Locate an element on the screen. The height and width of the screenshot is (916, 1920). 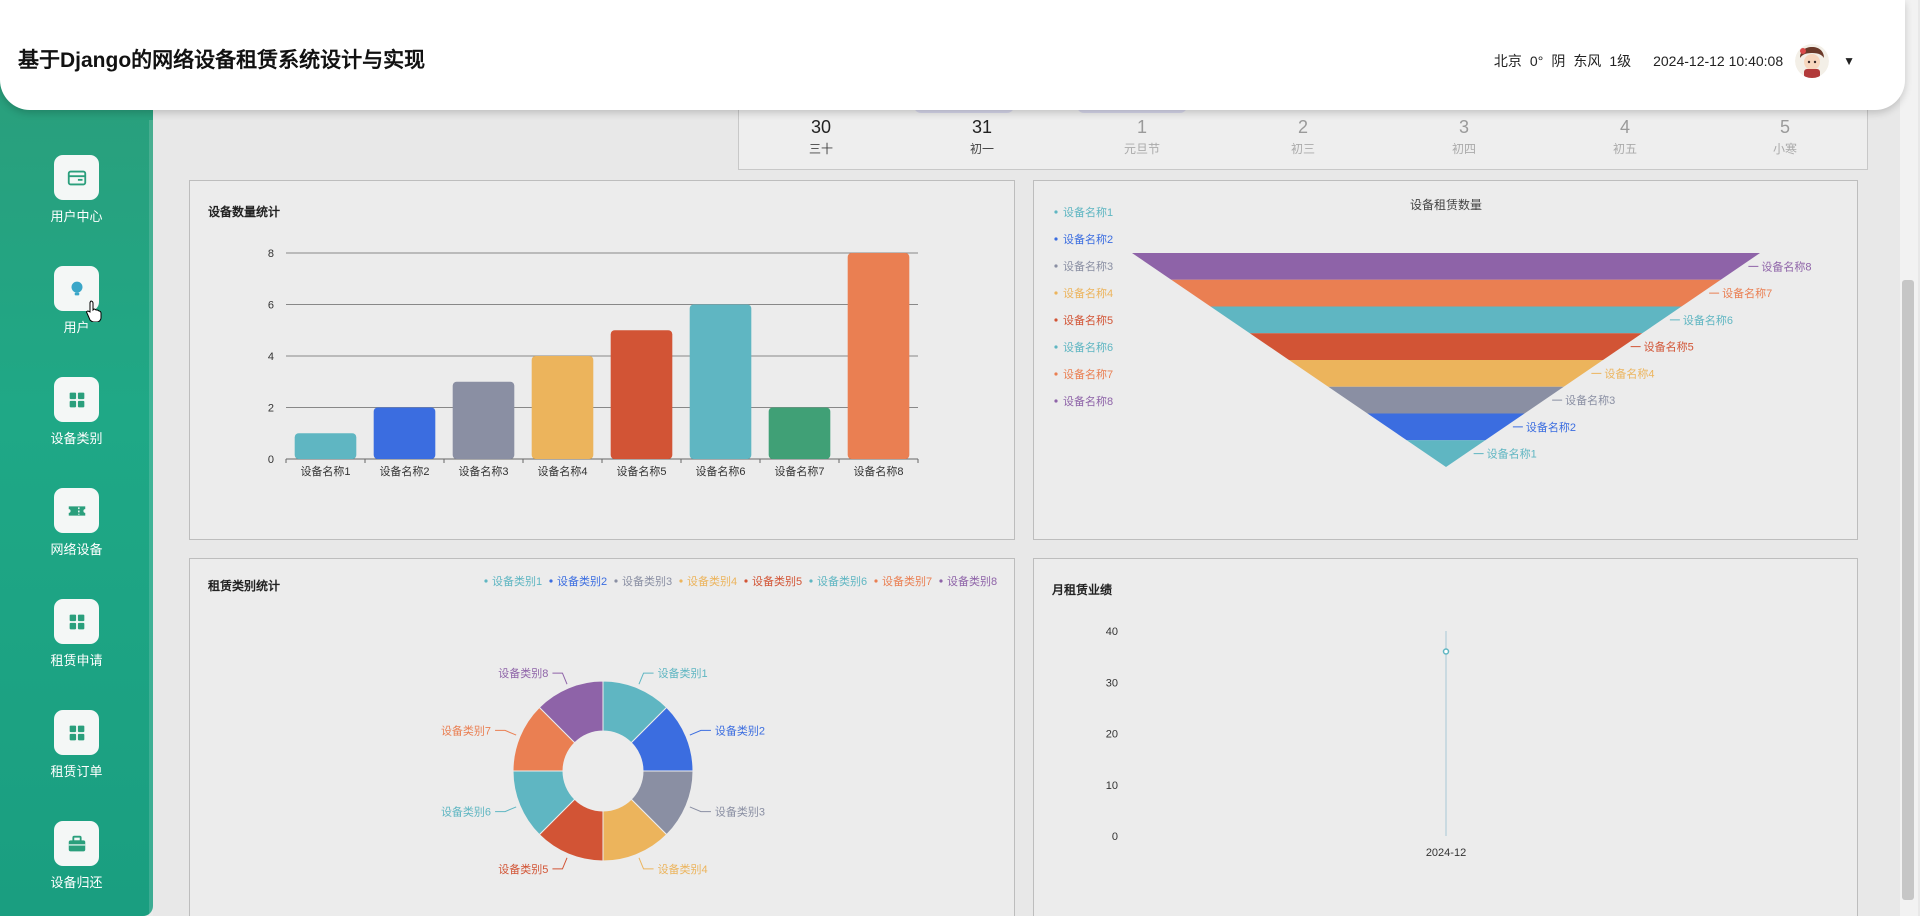
sidebar: 用户中心 用户 设备类别 网络设备 租赁申请 租赁订单 设备归还 is located at coordinates (76, 498).